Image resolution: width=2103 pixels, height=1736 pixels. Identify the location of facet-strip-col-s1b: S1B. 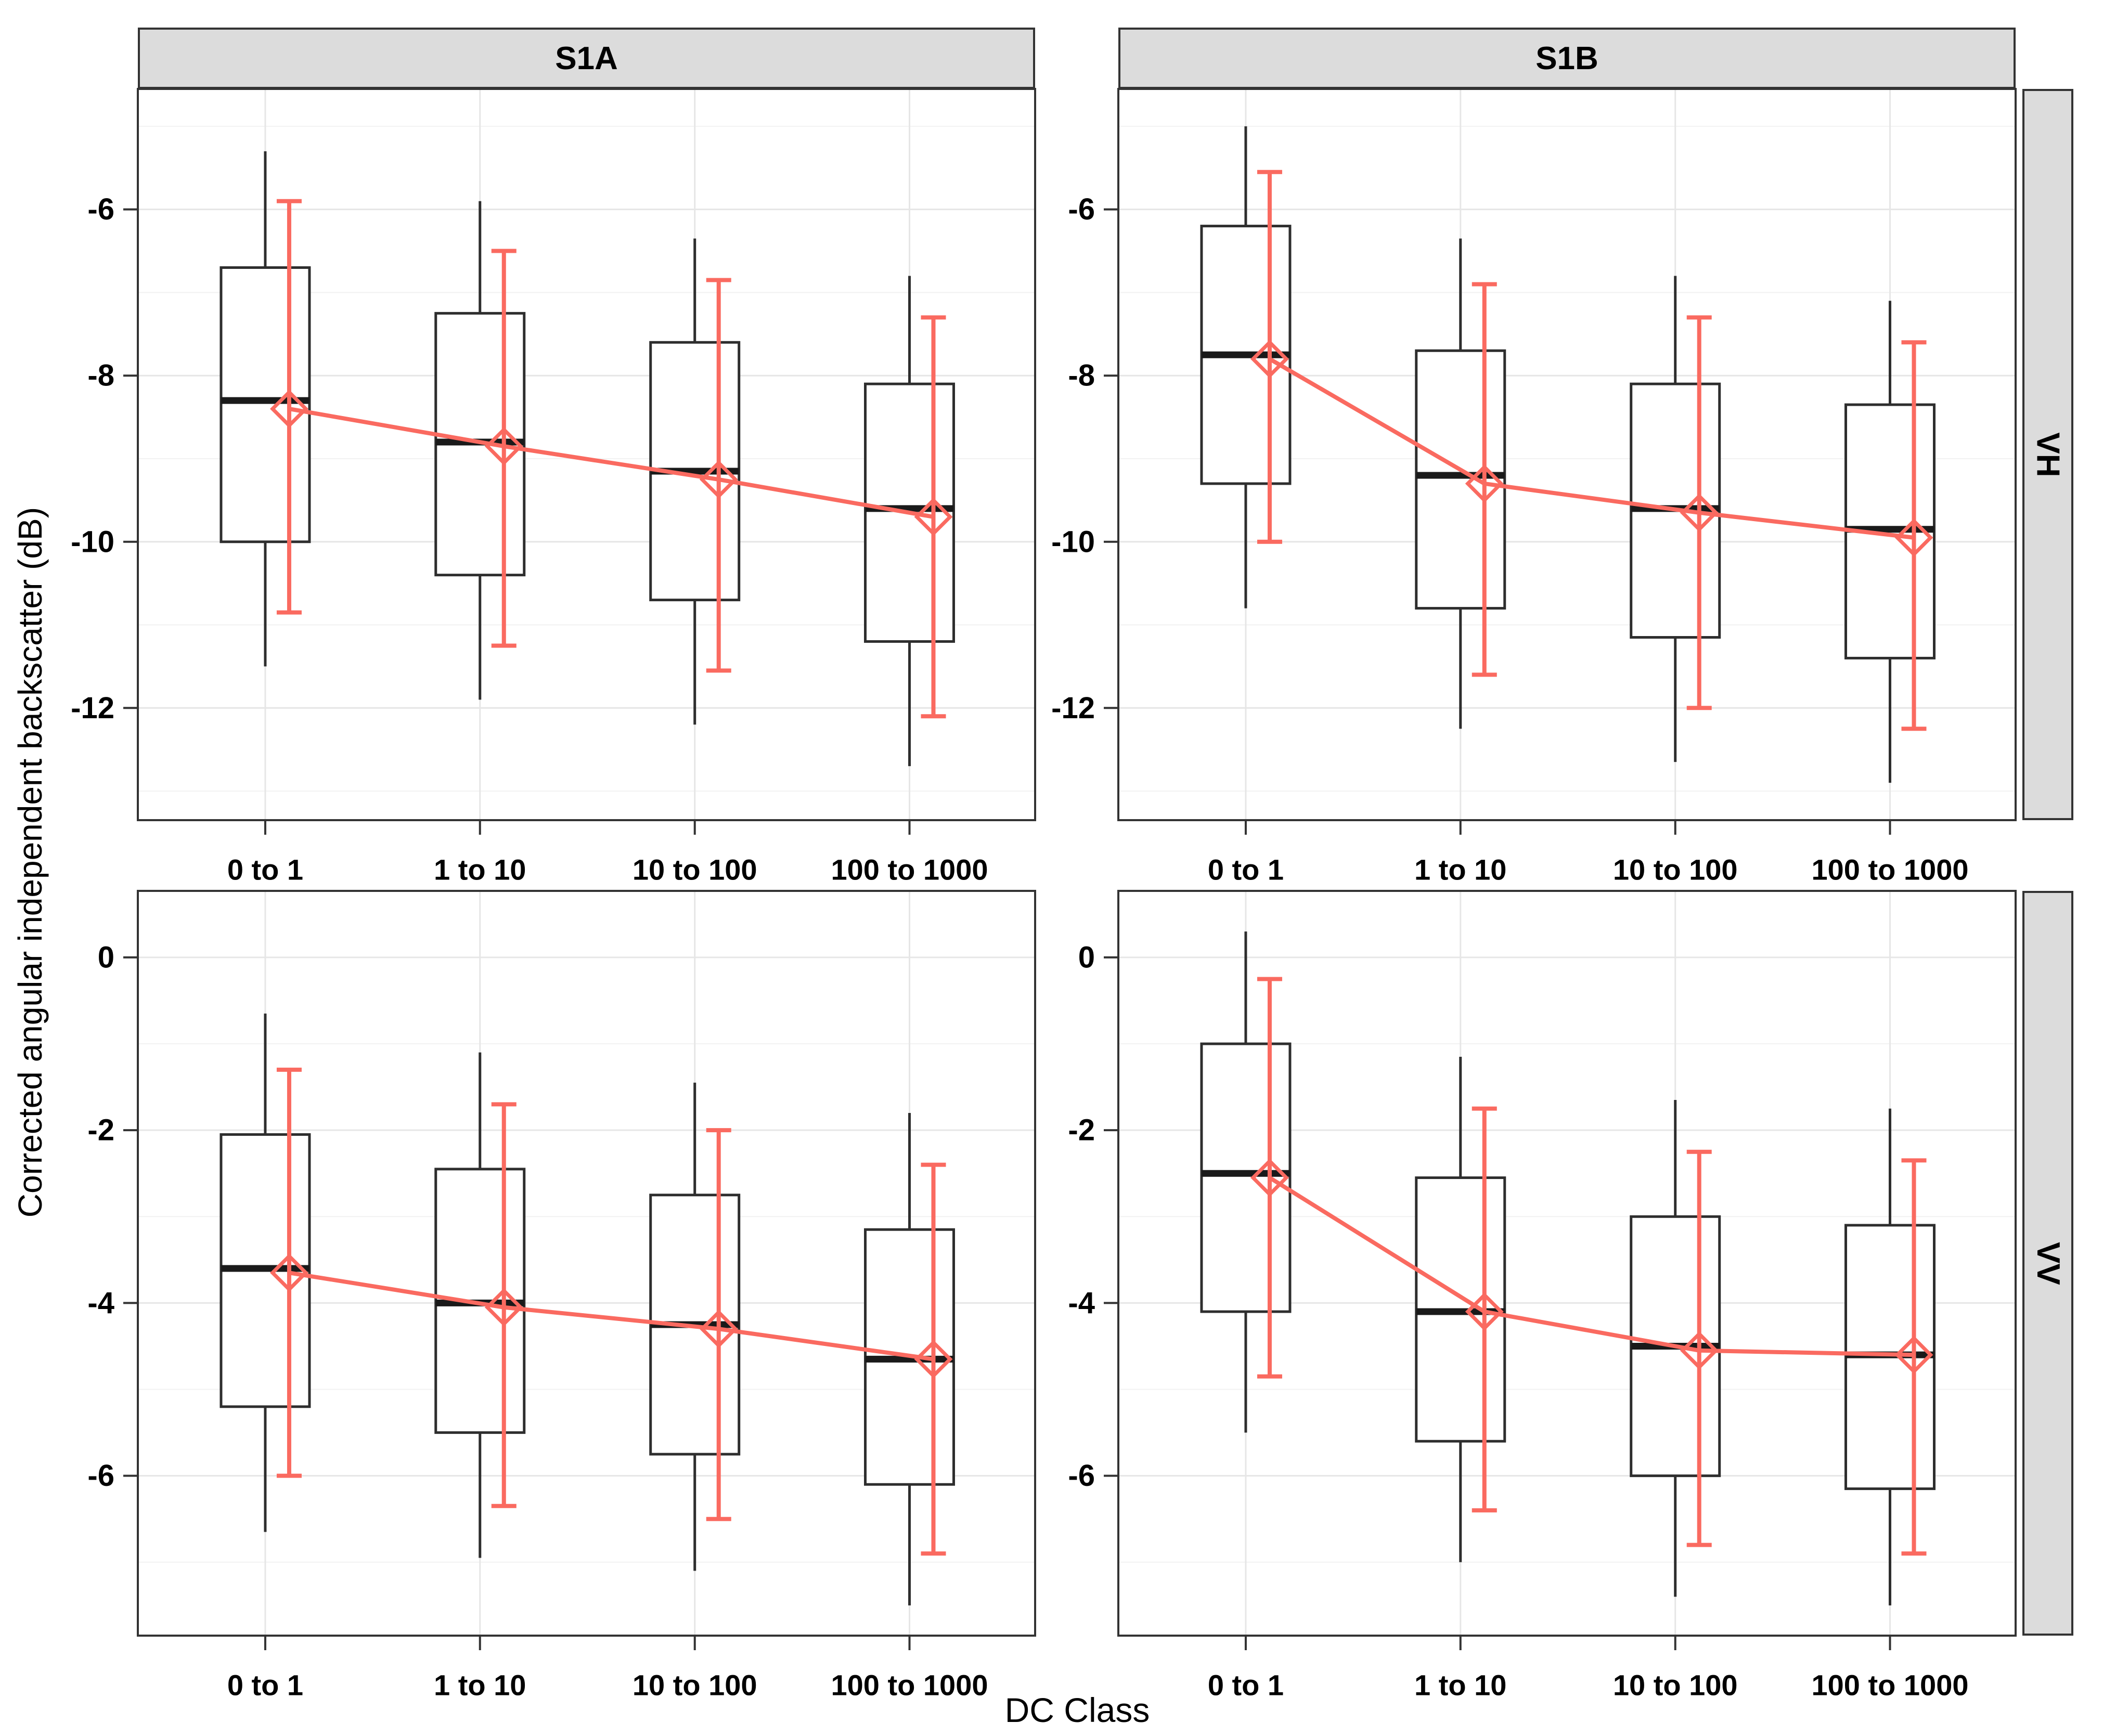
(1567, 58).